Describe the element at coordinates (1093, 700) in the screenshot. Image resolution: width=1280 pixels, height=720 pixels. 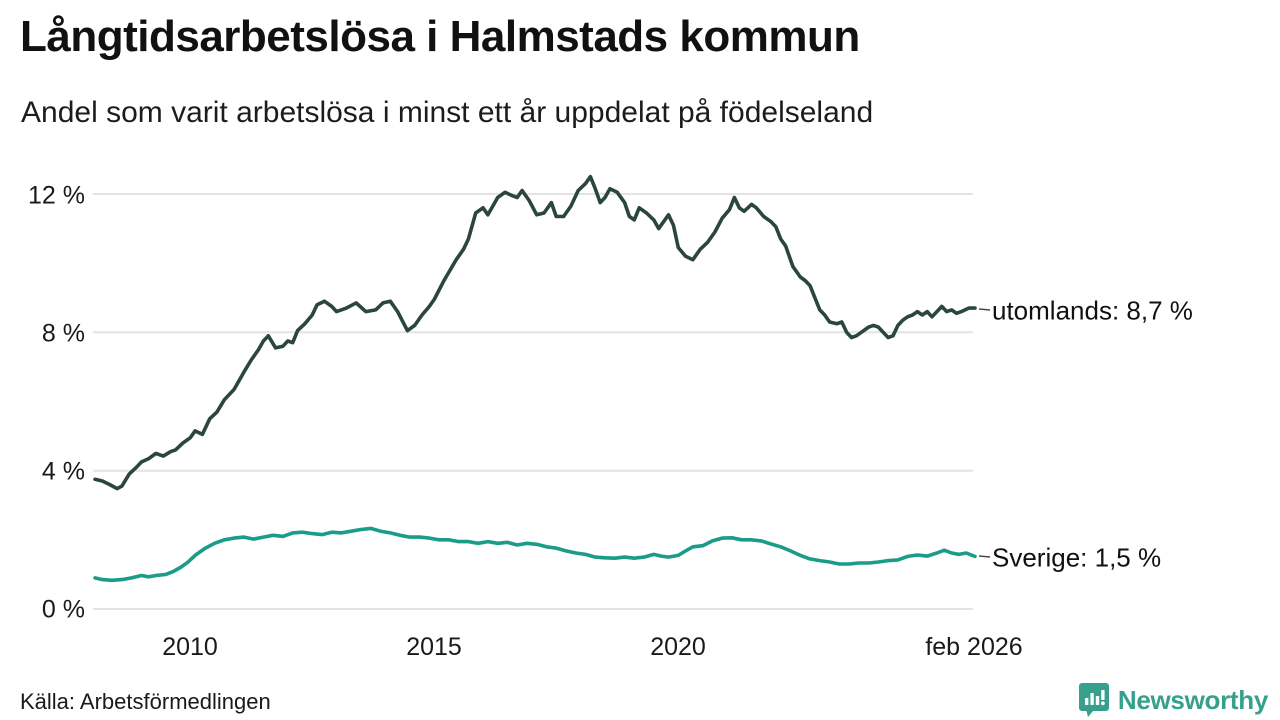
I see `bar-chart-speech-bubble-icon` at that location.